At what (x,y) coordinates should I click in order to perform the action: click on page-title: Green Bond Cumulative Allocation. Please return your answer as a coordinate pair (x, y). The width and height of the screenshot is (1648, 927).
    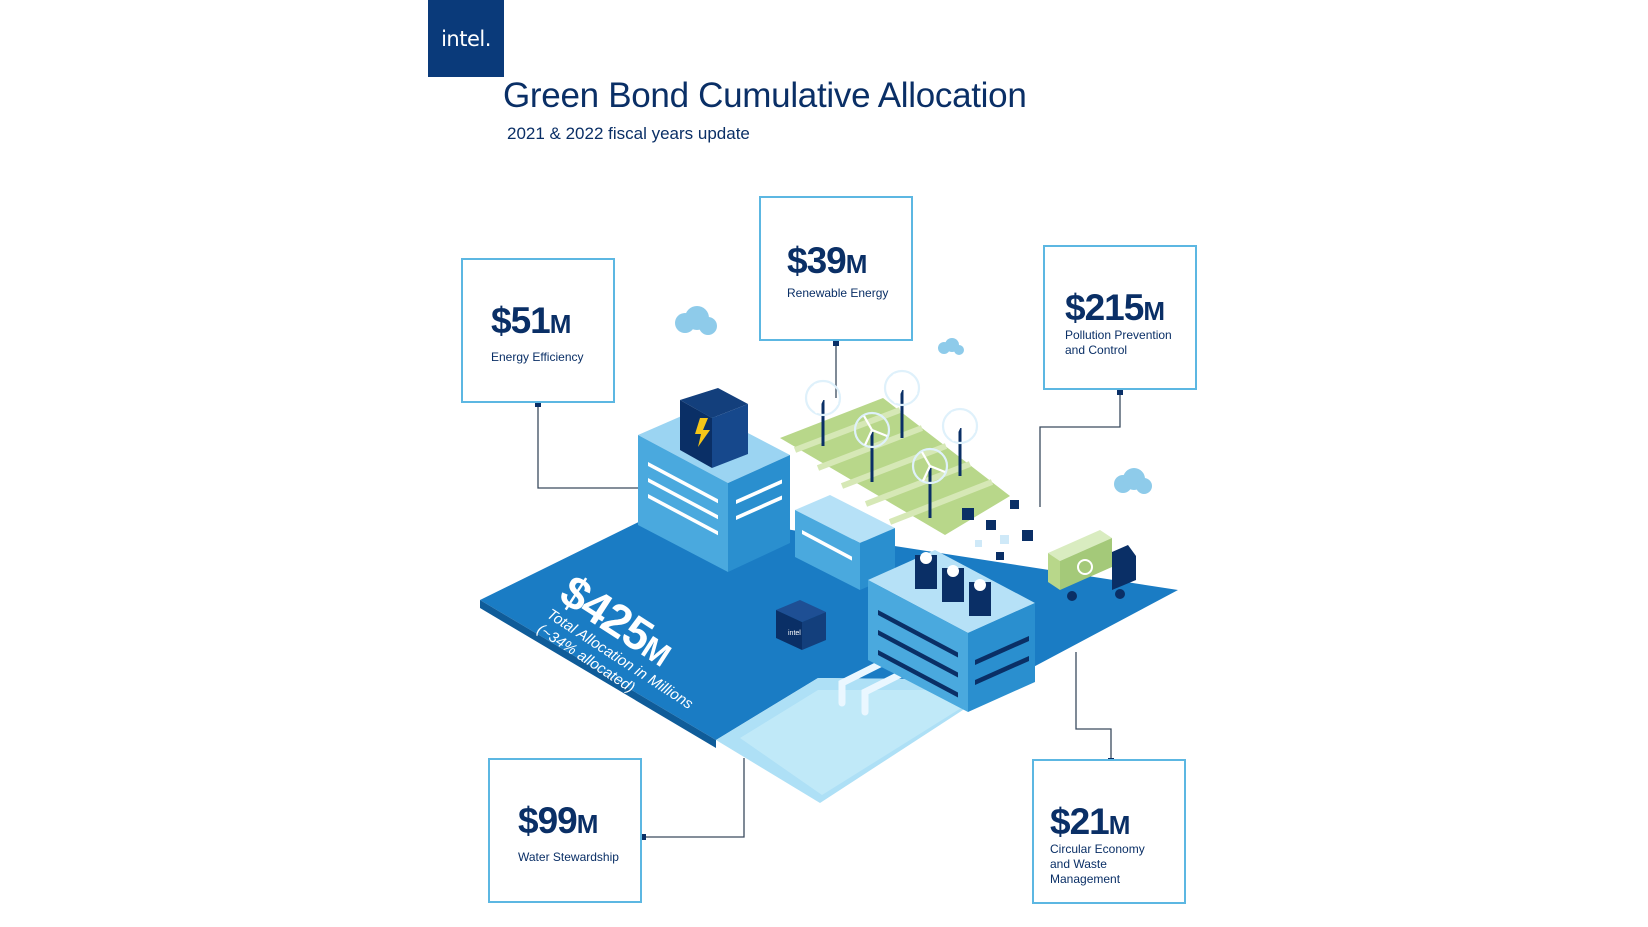
    Looking at the image, I should click on (765, 95).